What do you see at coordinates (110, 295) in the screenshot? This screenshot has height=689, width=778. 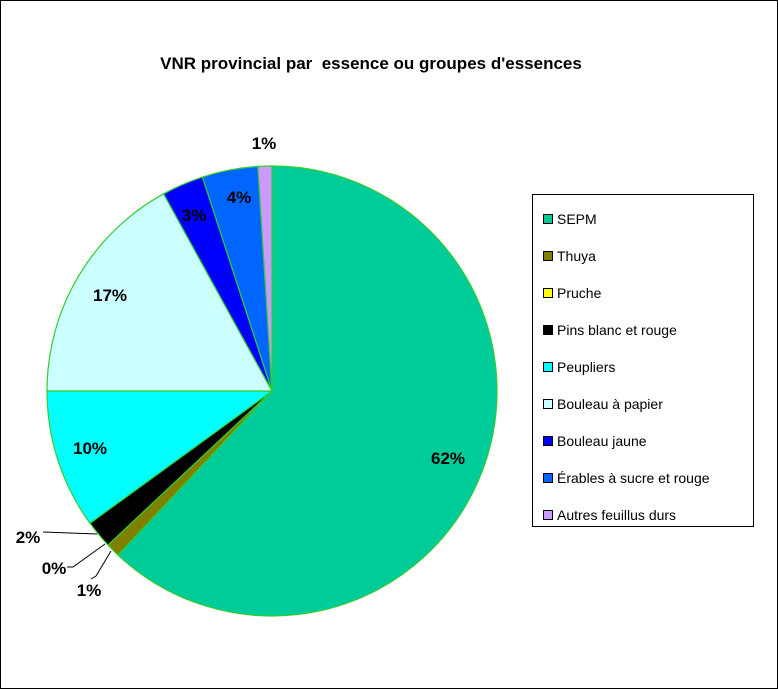 I see `data-label: 17%` at bounding box center [110, 295].